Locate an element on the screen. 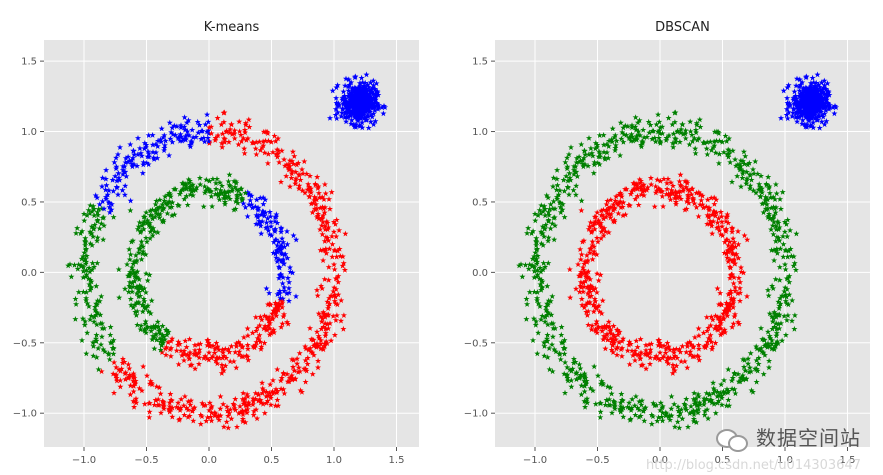  watermark-url: http://blog.csdn.net/u014303647 is located at coordinates (753, 465).